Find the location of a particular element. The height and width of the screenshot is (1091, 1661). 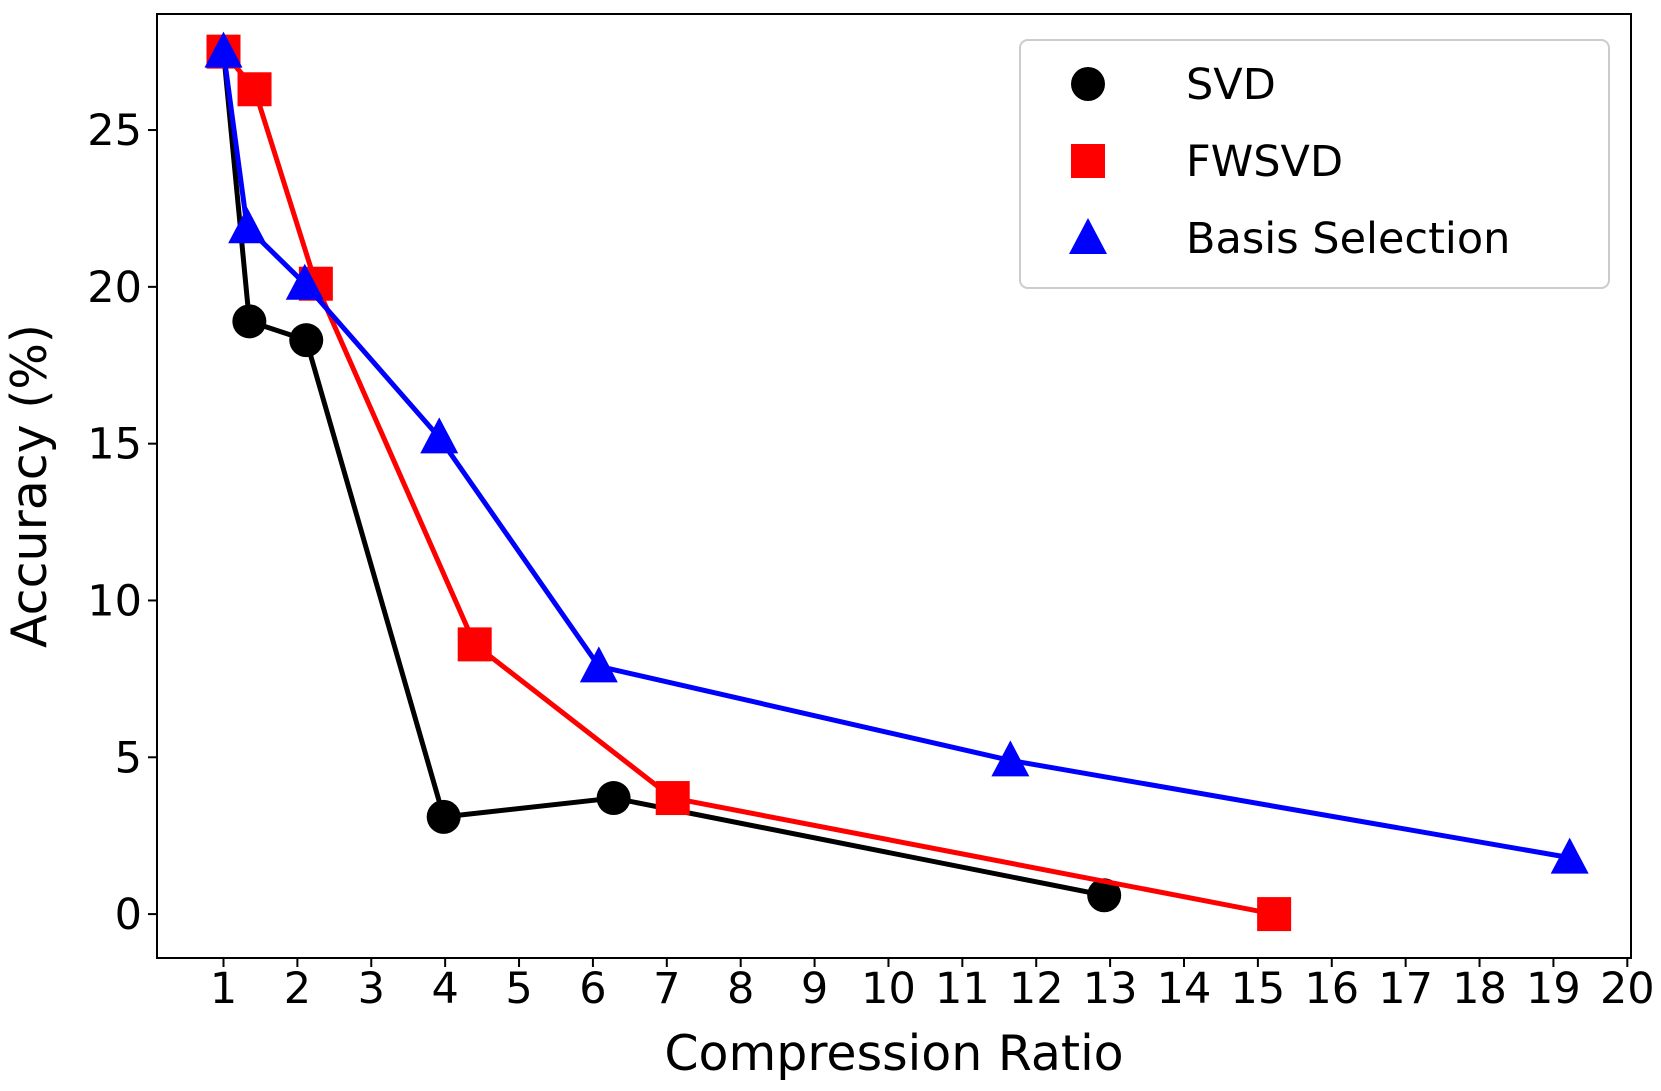

legend-marker-fwsvd is located at coordinates (1088, 161).